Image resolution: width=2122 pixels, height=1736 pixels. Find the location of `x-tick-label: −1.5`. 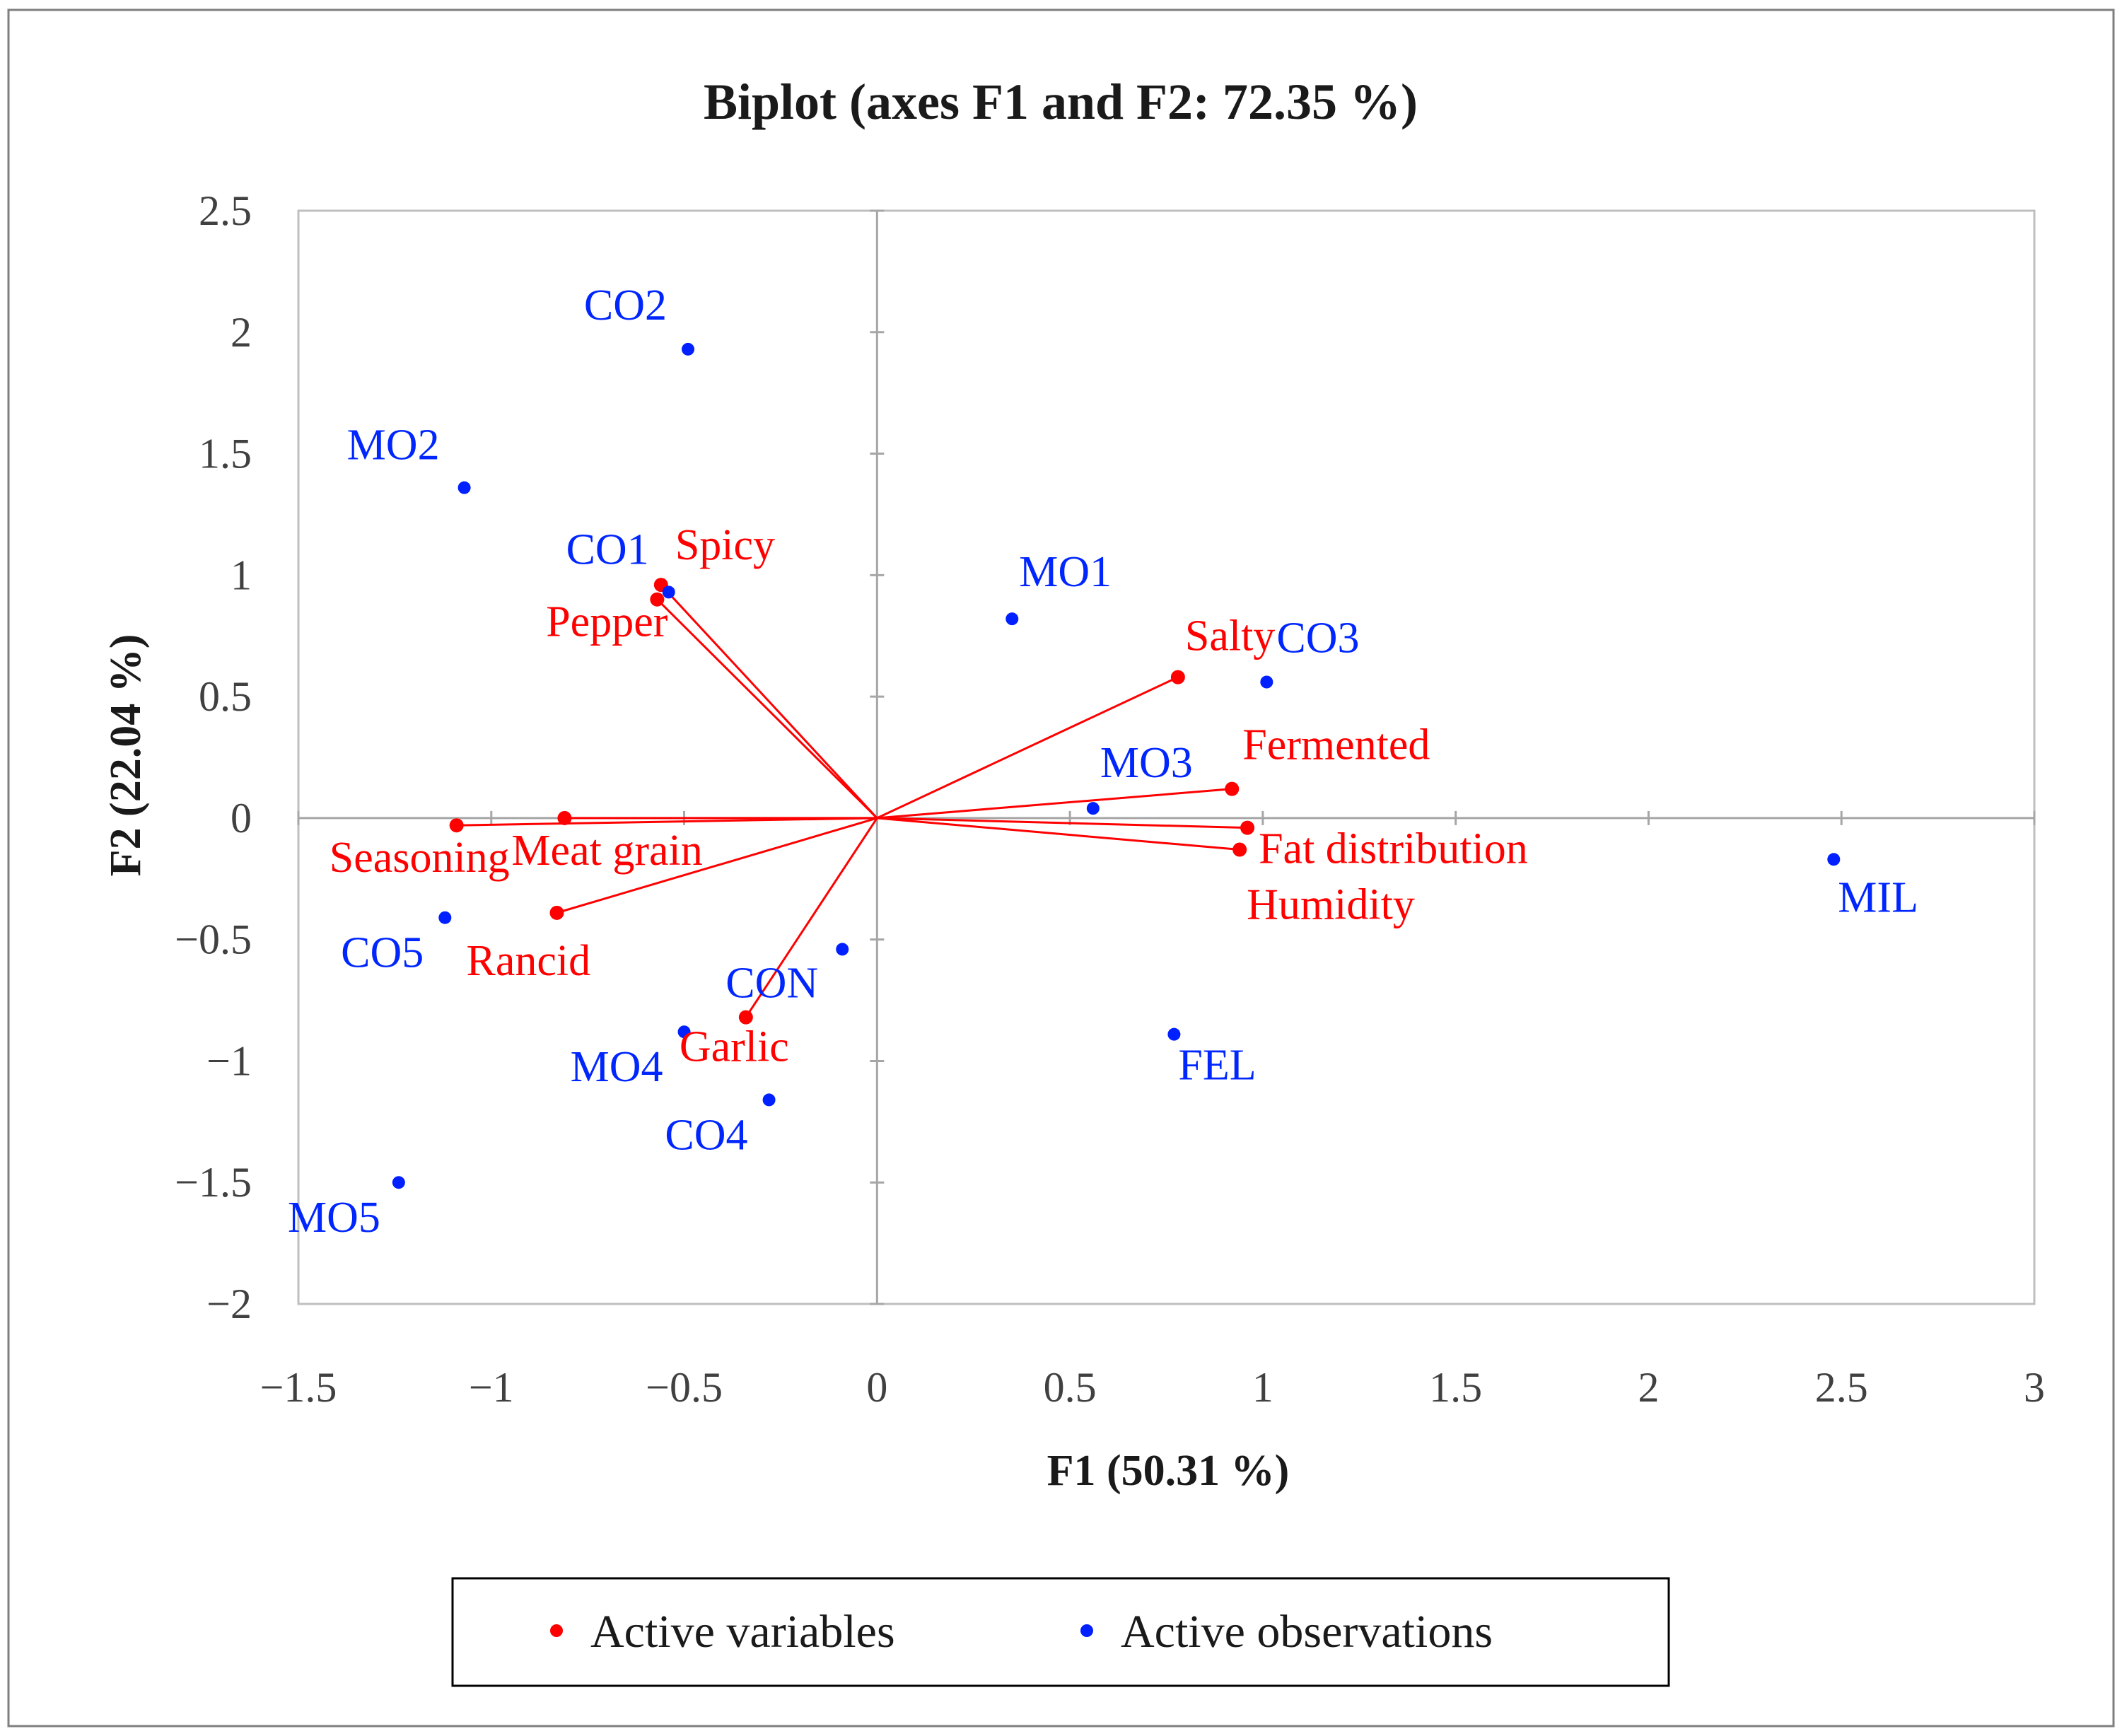

x-tick-label: −1.5 is located at coordinates (298, 1387).